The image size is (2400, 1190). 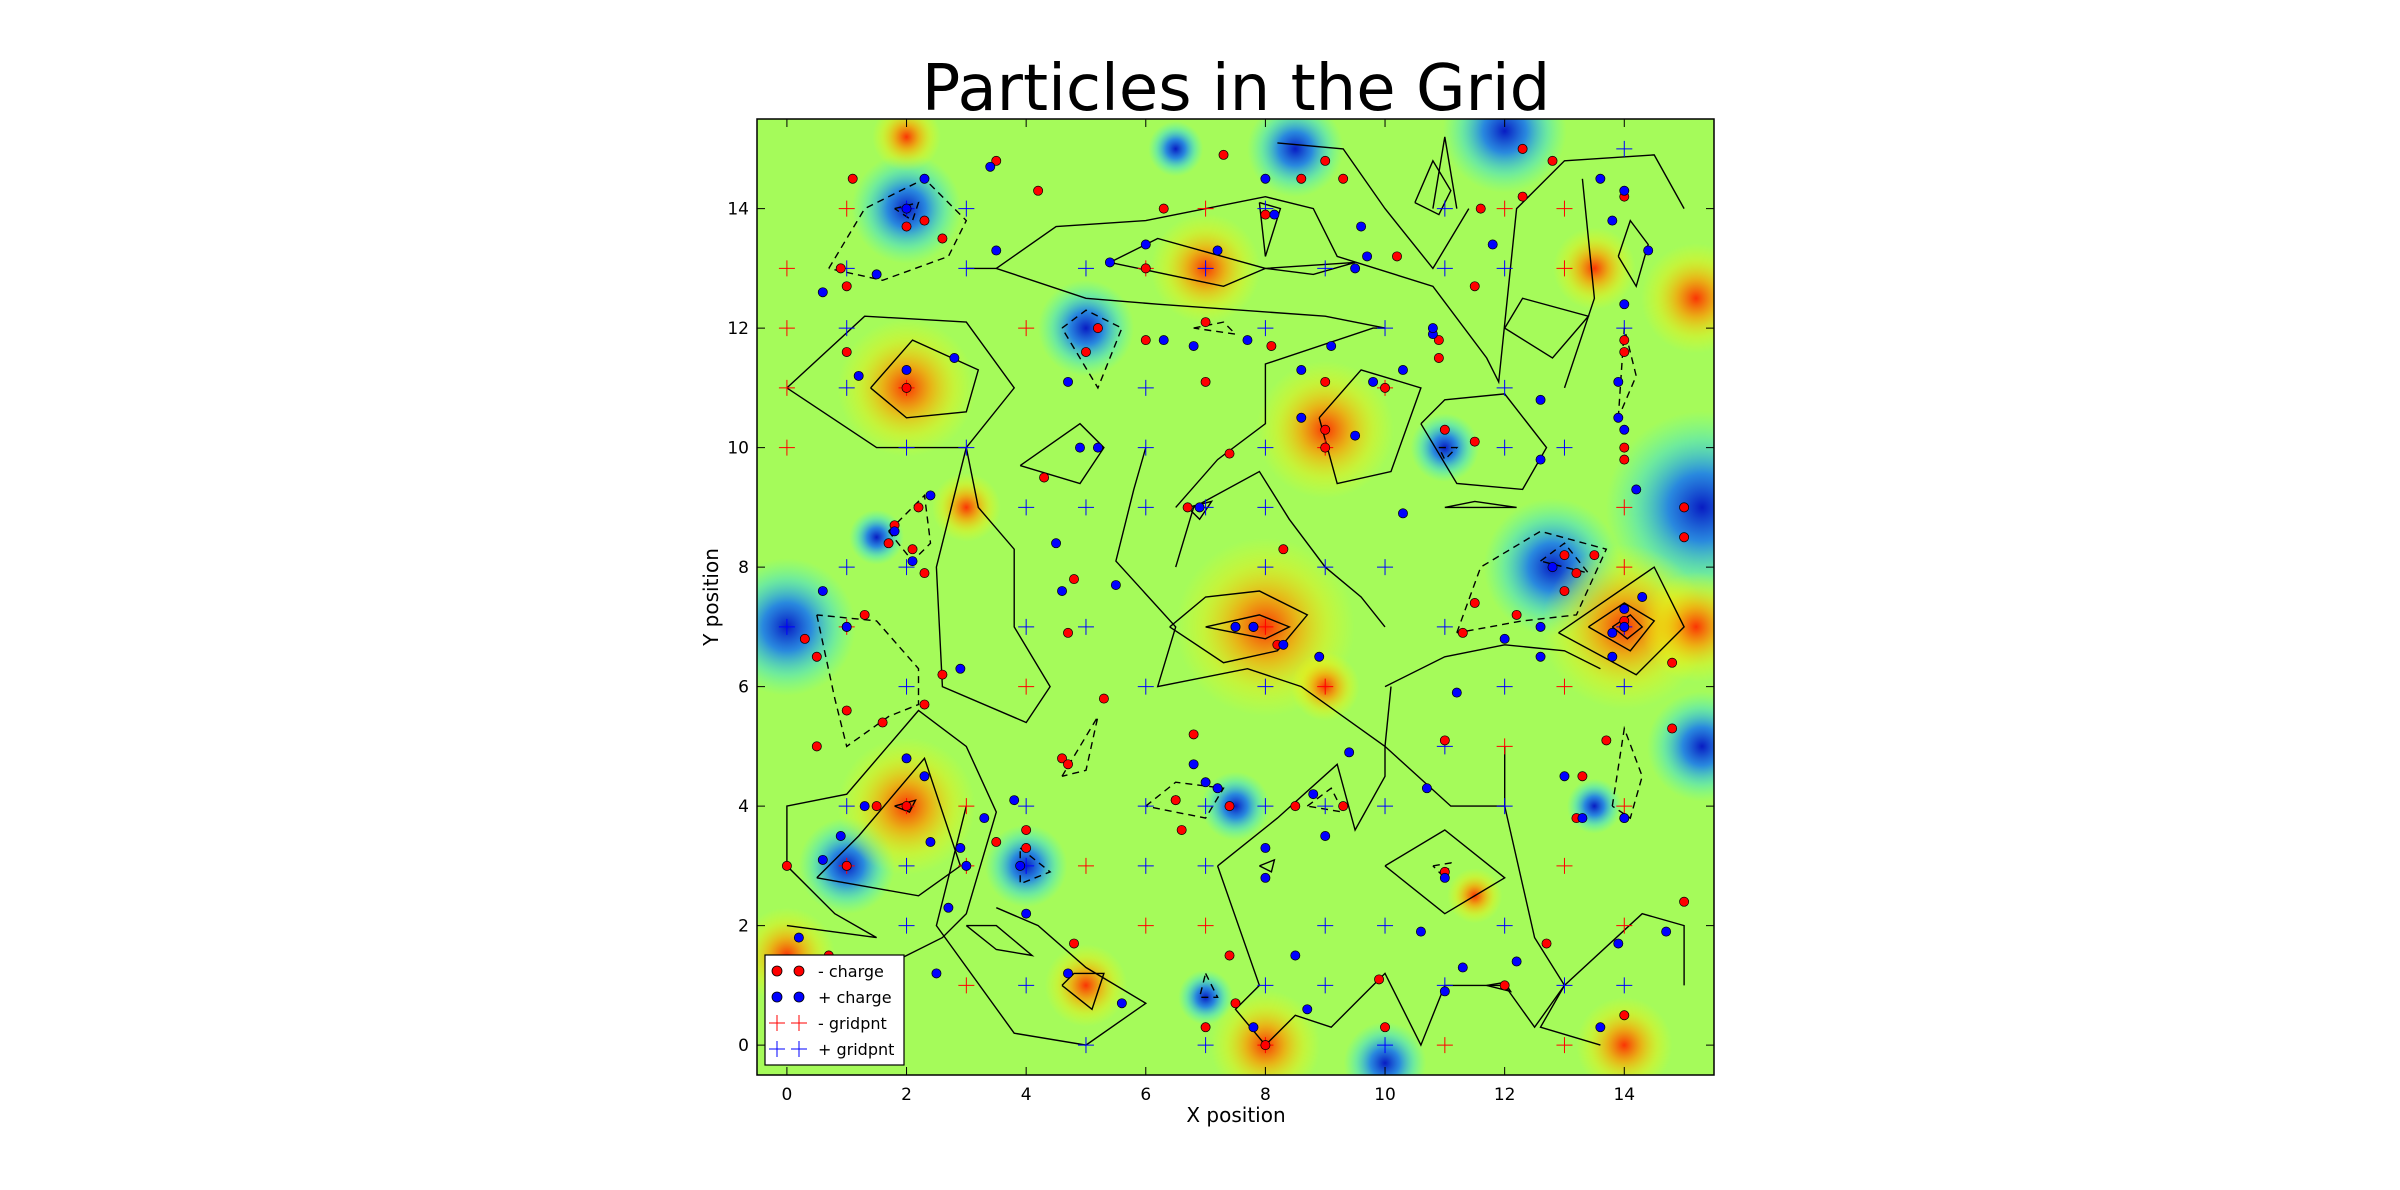 I want to click on legend-pos-gridpnt-marker, so click(x=788, y=1049).